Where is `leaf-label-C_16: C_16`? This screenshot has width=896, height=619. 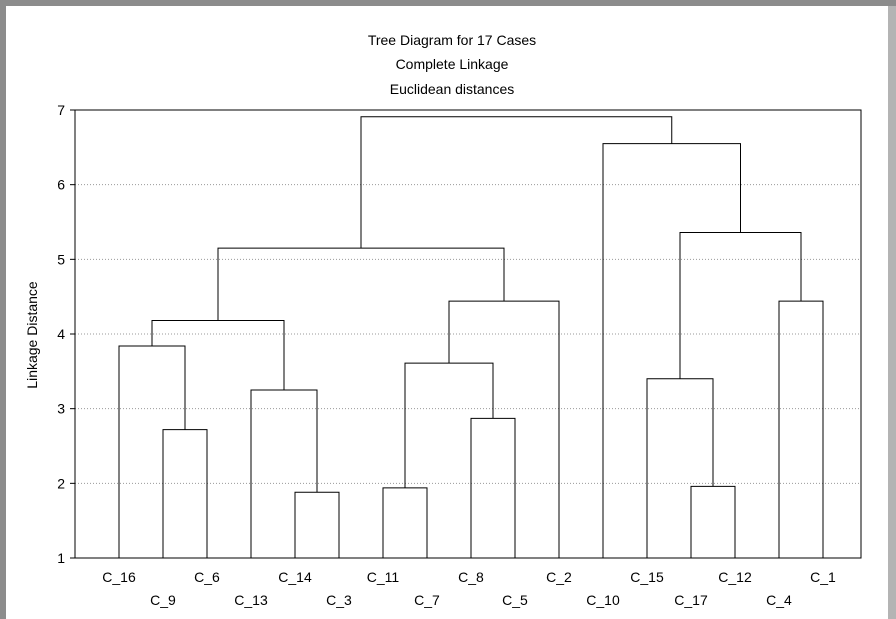
leaf-label-C_16: C_16 is located at coordinates (119, 577).